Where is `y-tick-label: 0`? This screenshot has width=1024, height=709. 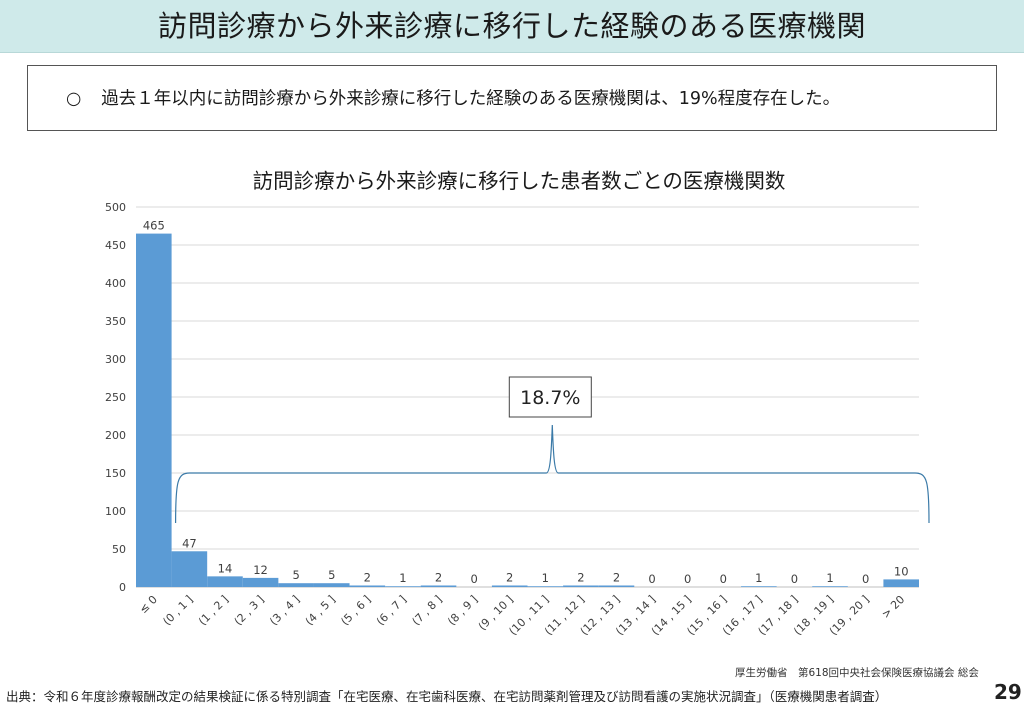 y-tick-label: 0 is located at coordinates (122, 587).